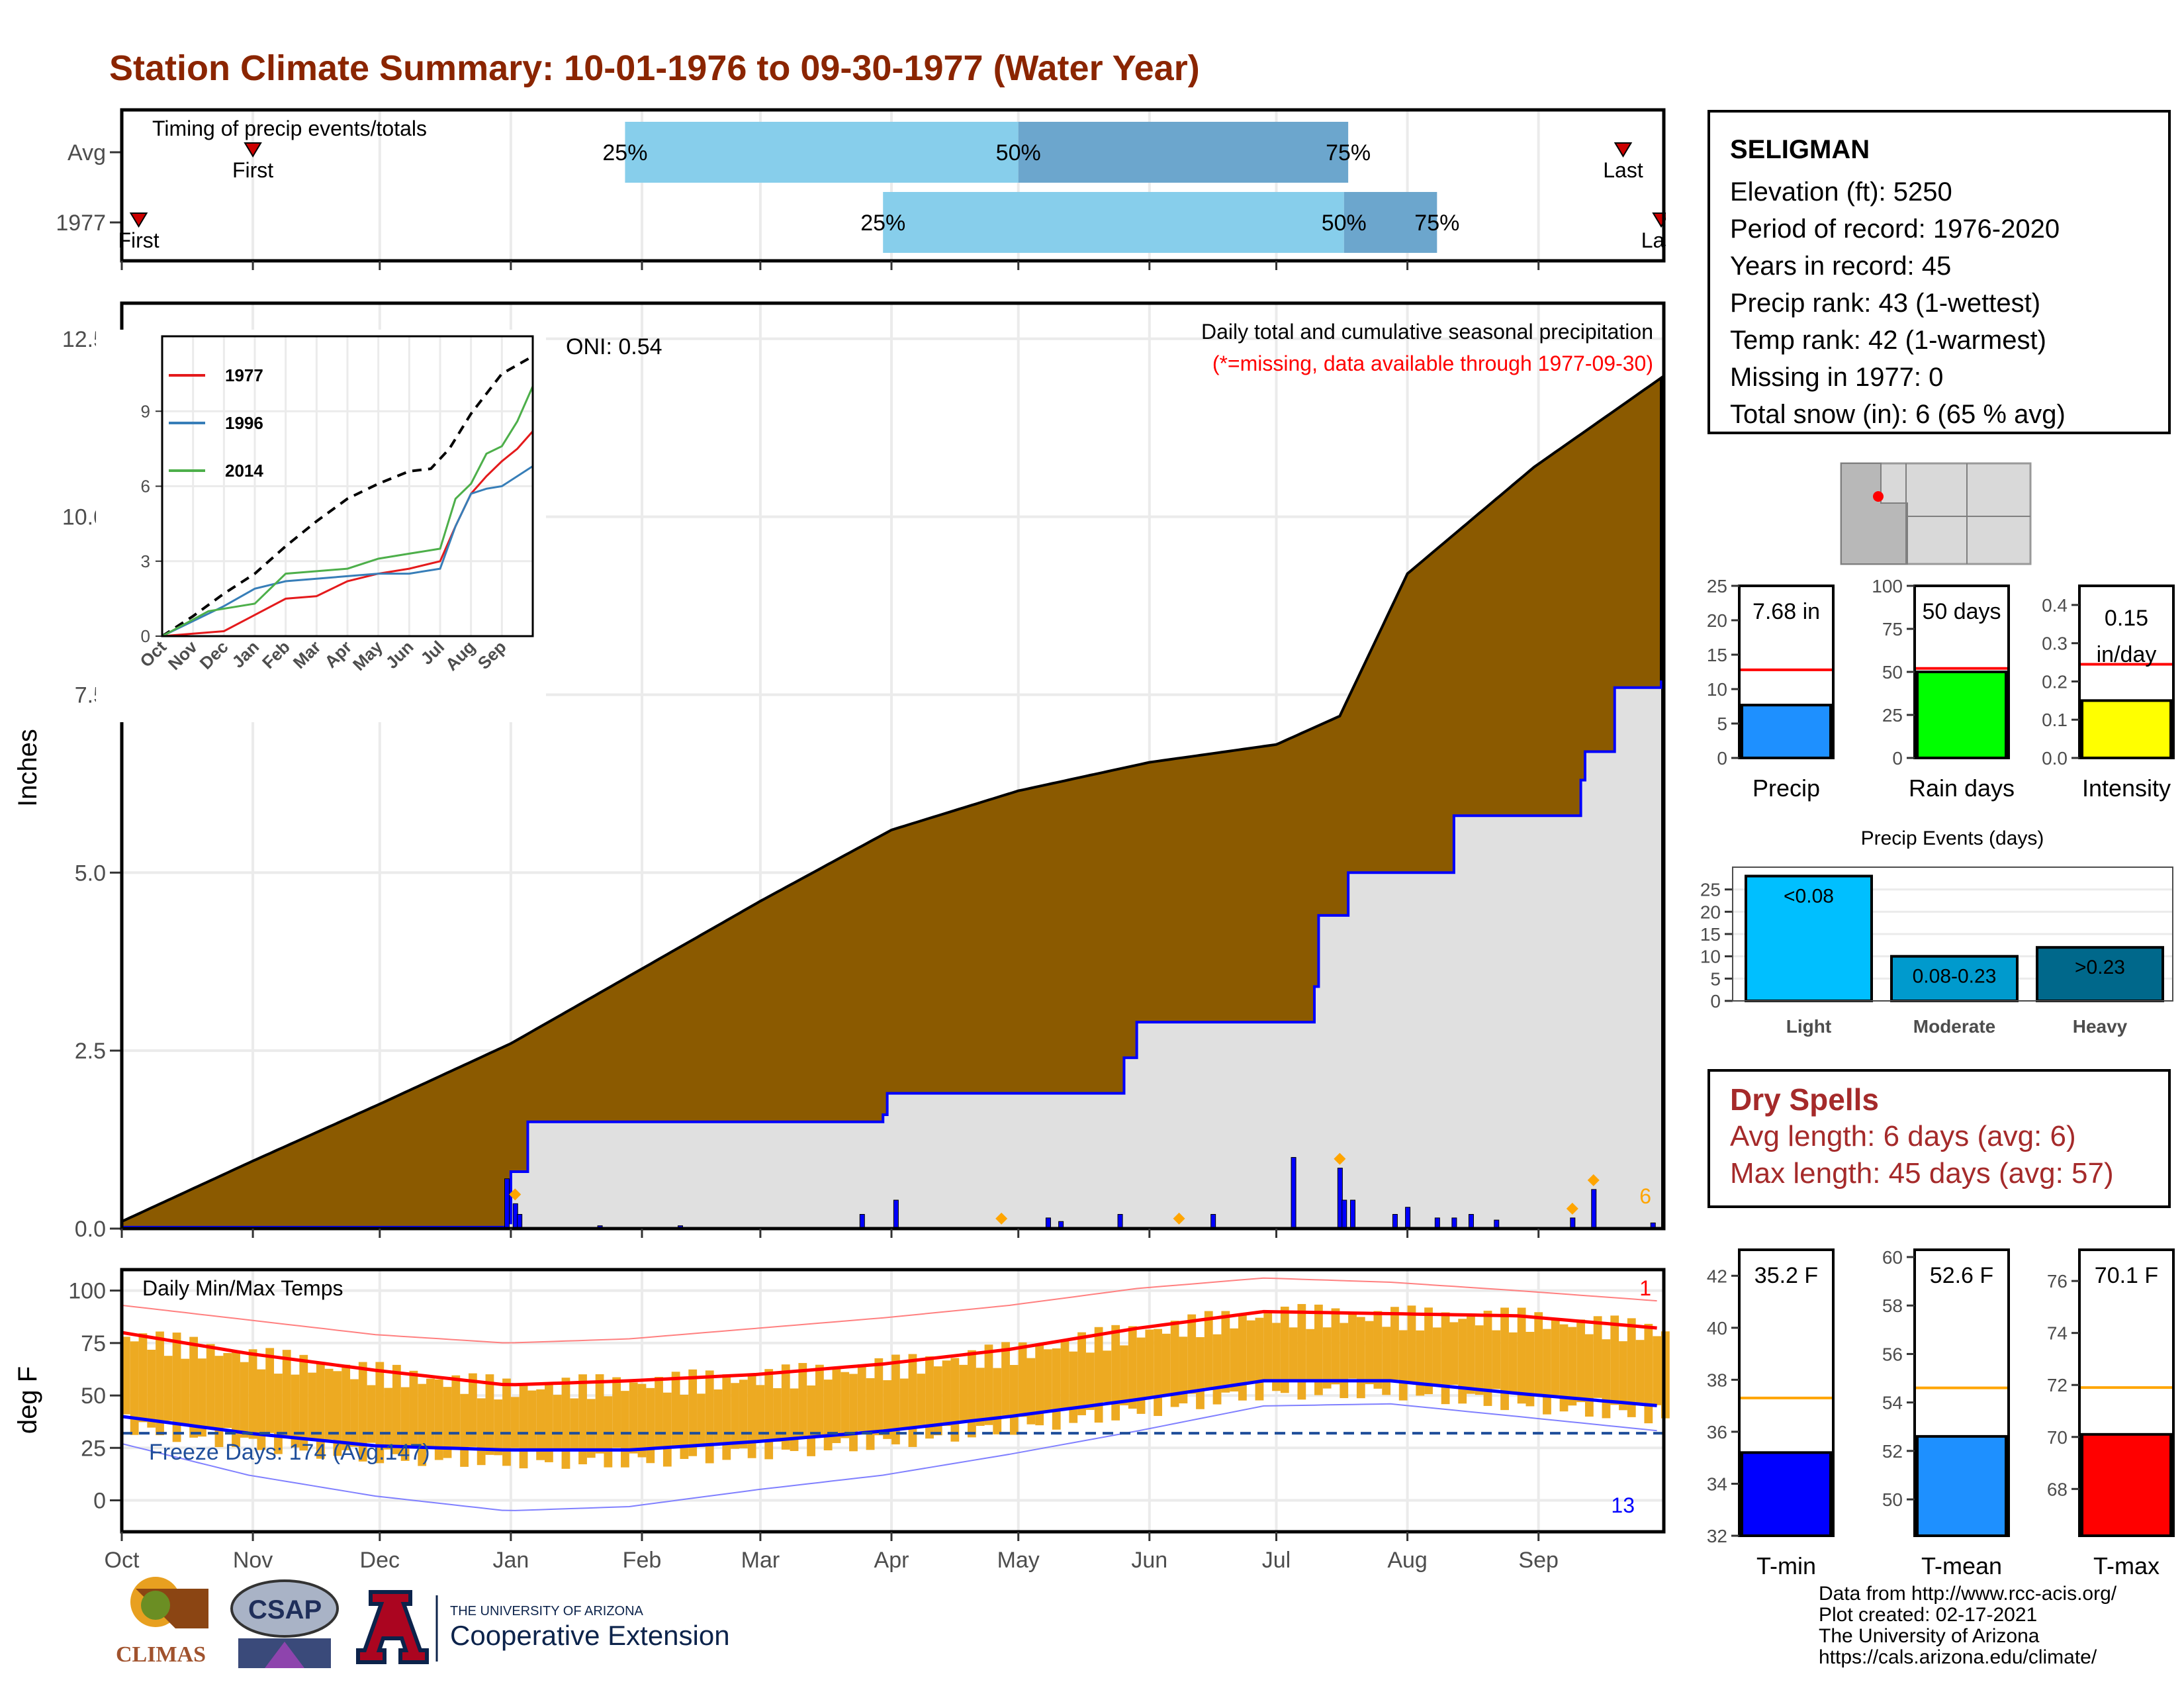 This screenshot has height=1688, width=2184. Describe the element at coordinates (1183, 152) in the screenshot. I see `timing-bar-q50-q75` at that location.